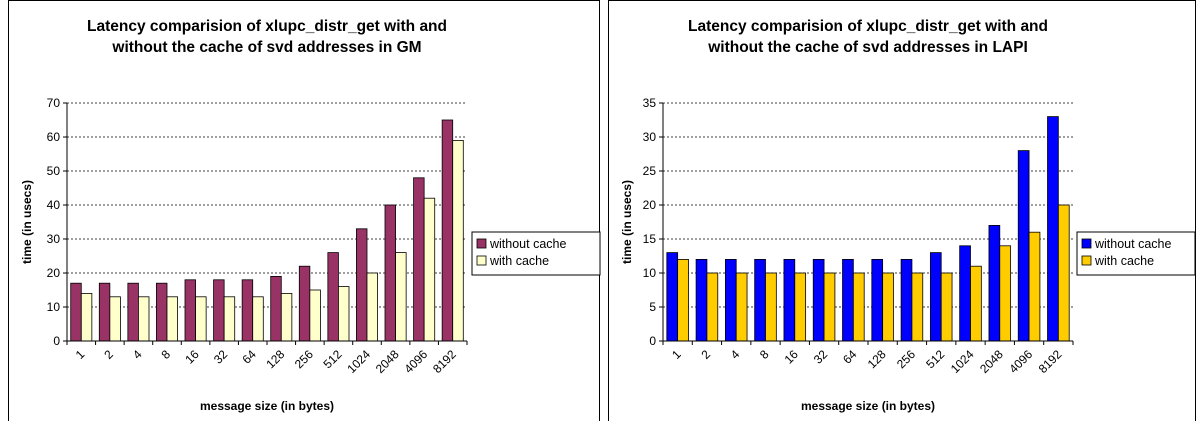  What do you see at coordinates (54, 307) in the screenshot?
I see `y-tick-label: 10` at bounding box center [54, 307].